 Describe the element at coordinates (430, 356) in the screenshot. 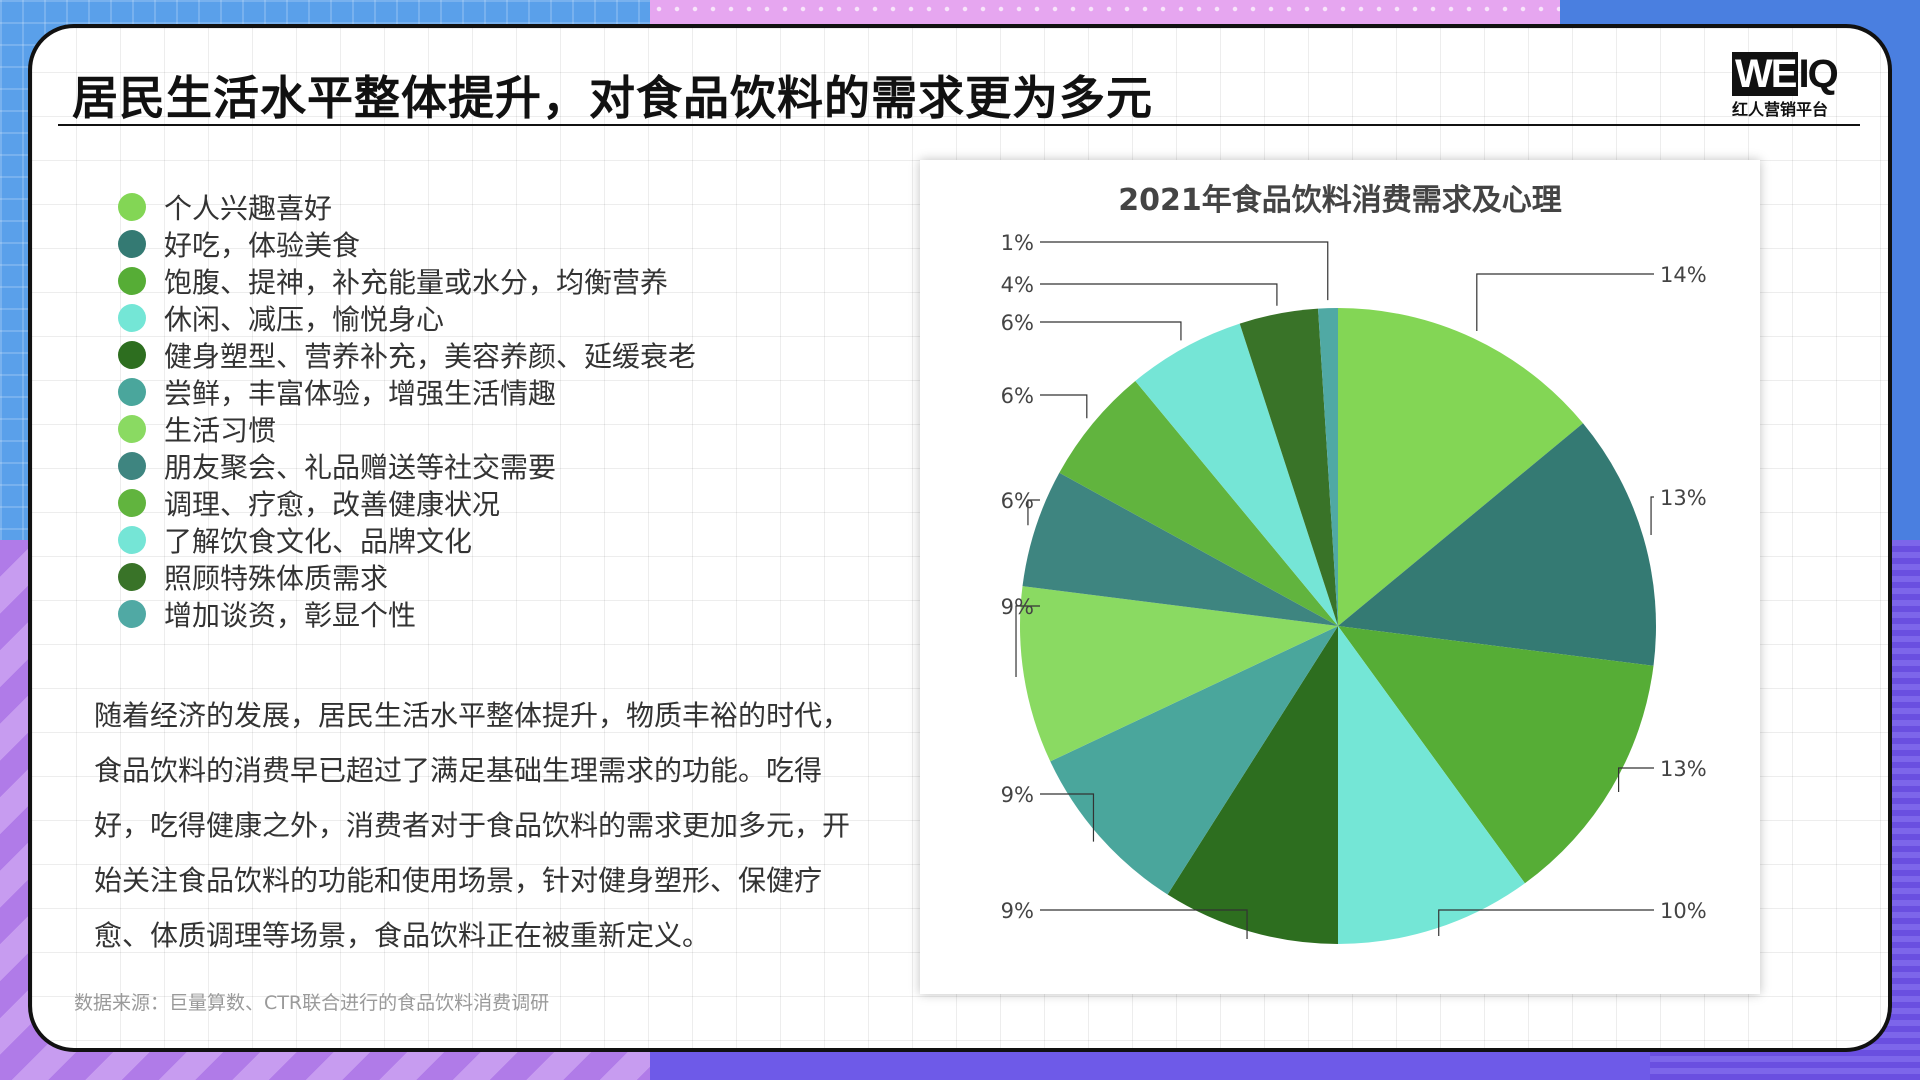

I see `legend-label: 健身塑型、营养补充，美容养颜、延缓衰老` at that location.